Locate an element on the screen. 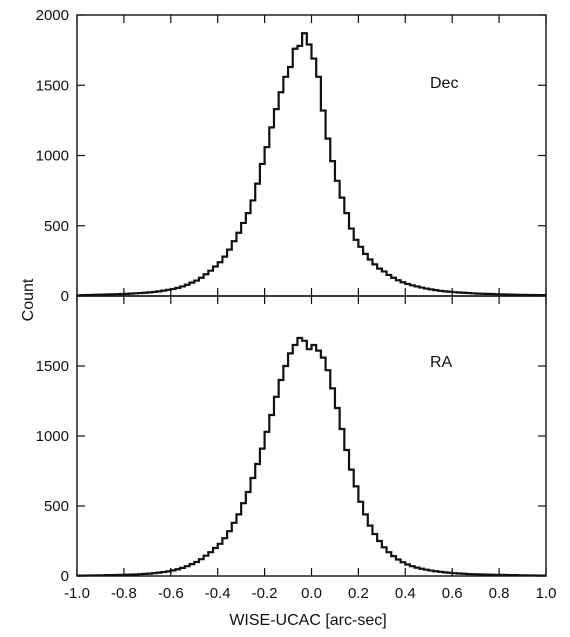 Image resolution: width=570 pixels, height=637 pixels. x-tick-label: -0.4 is located at coordinates (218, 593).